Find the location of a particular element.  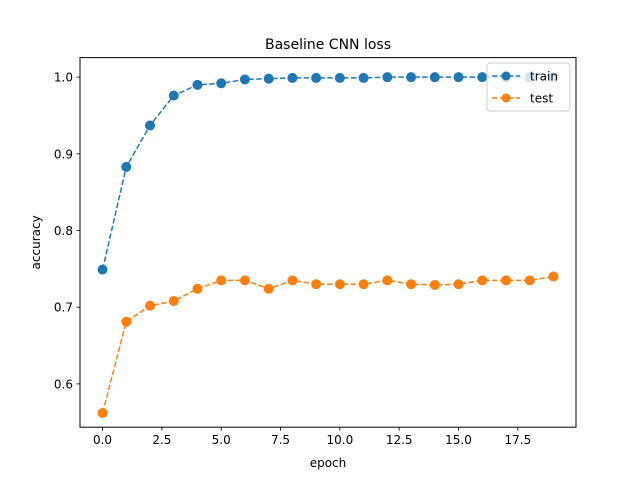

legend-marker-train is located at coordinates (506, 76).